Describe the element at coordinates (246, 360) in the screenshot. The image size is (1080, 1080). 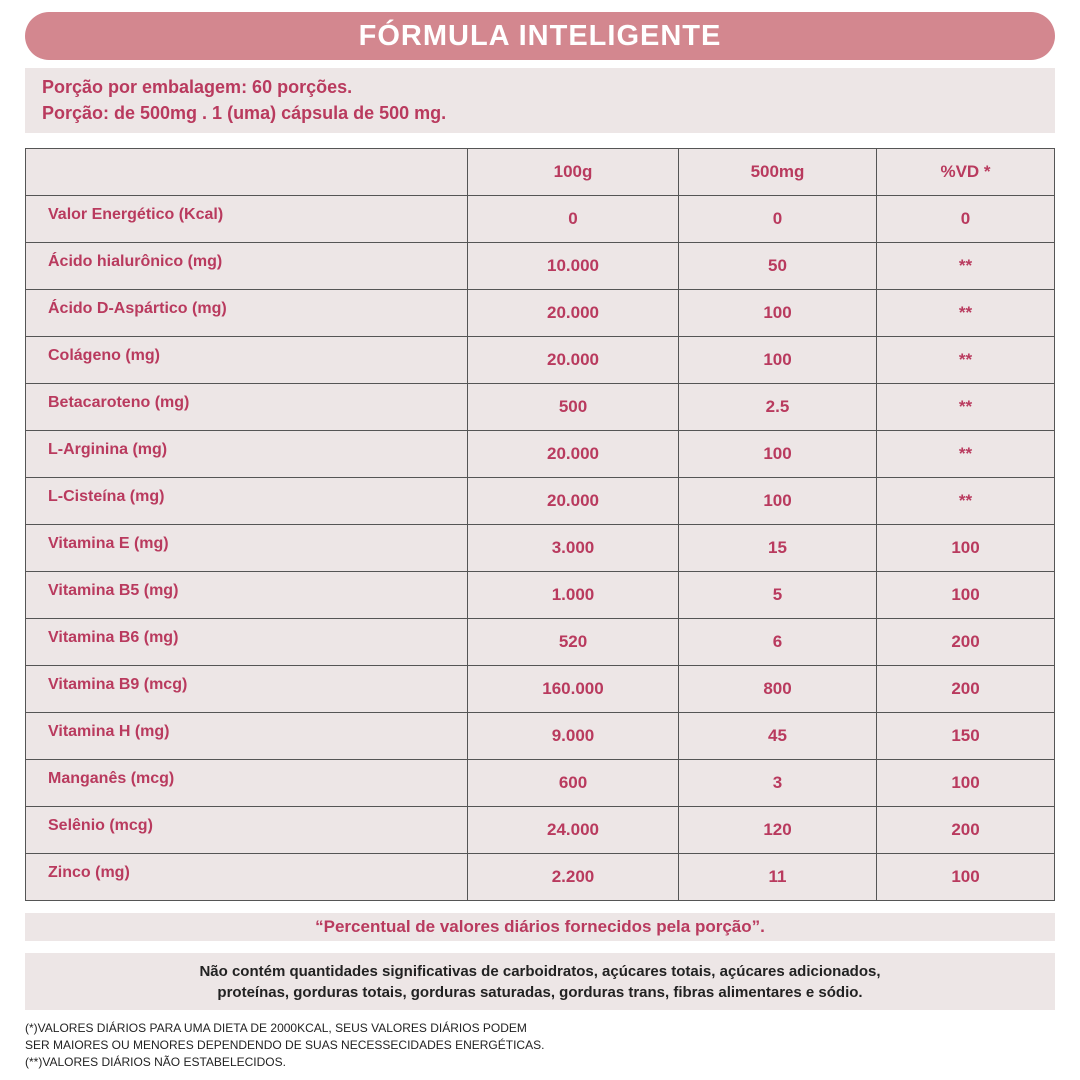
I see `cell: Colágeno (mg)` at that location.